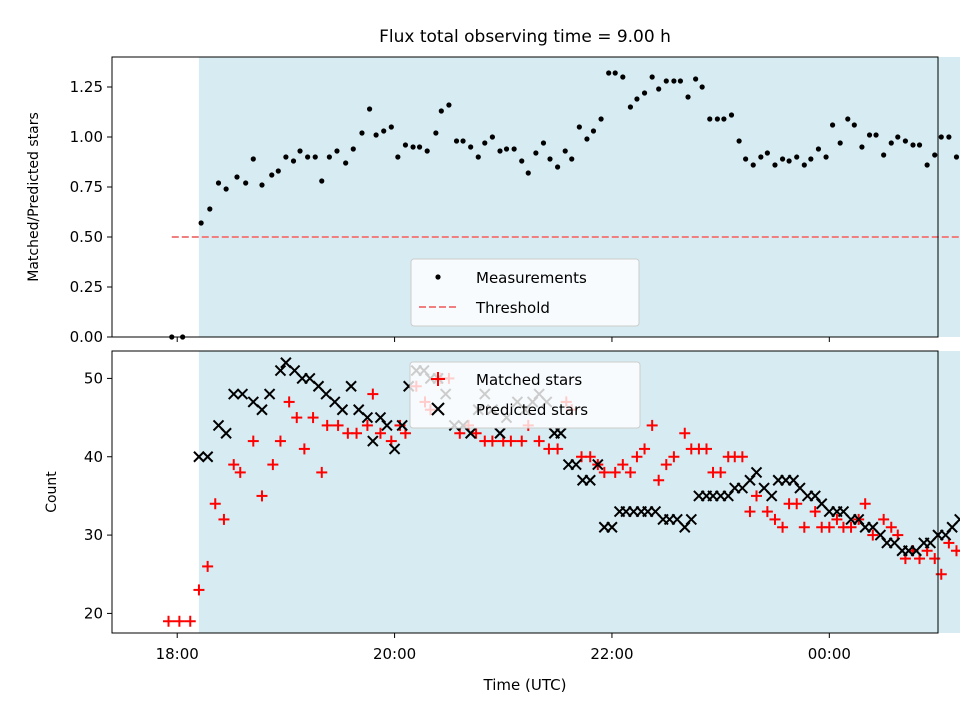  What do you see at coordinates (93, 535) in the screenshot?
I see `bottom-ytick-label: 30` at bounding box center [93, 535].